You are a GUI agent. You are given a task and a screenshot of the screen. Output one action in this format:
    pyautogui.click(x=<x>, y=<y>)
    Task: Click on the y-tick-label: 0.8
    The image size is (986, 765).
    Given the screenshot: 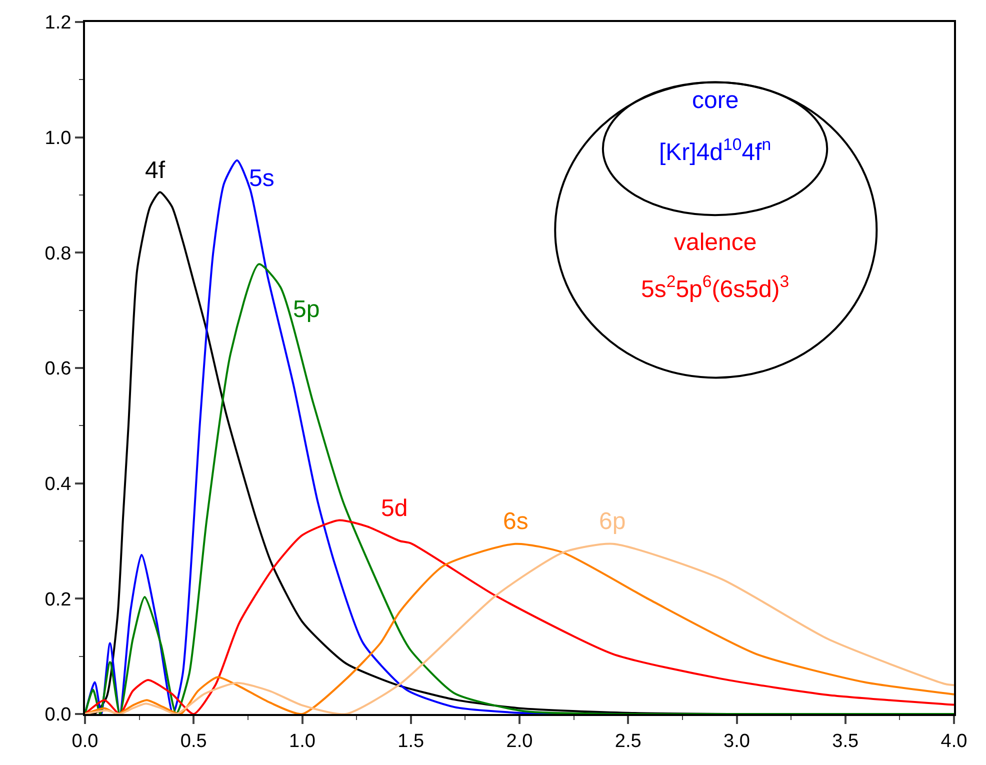 What is the action you would take?
    pyautogui.click(x=58, y=253)
    